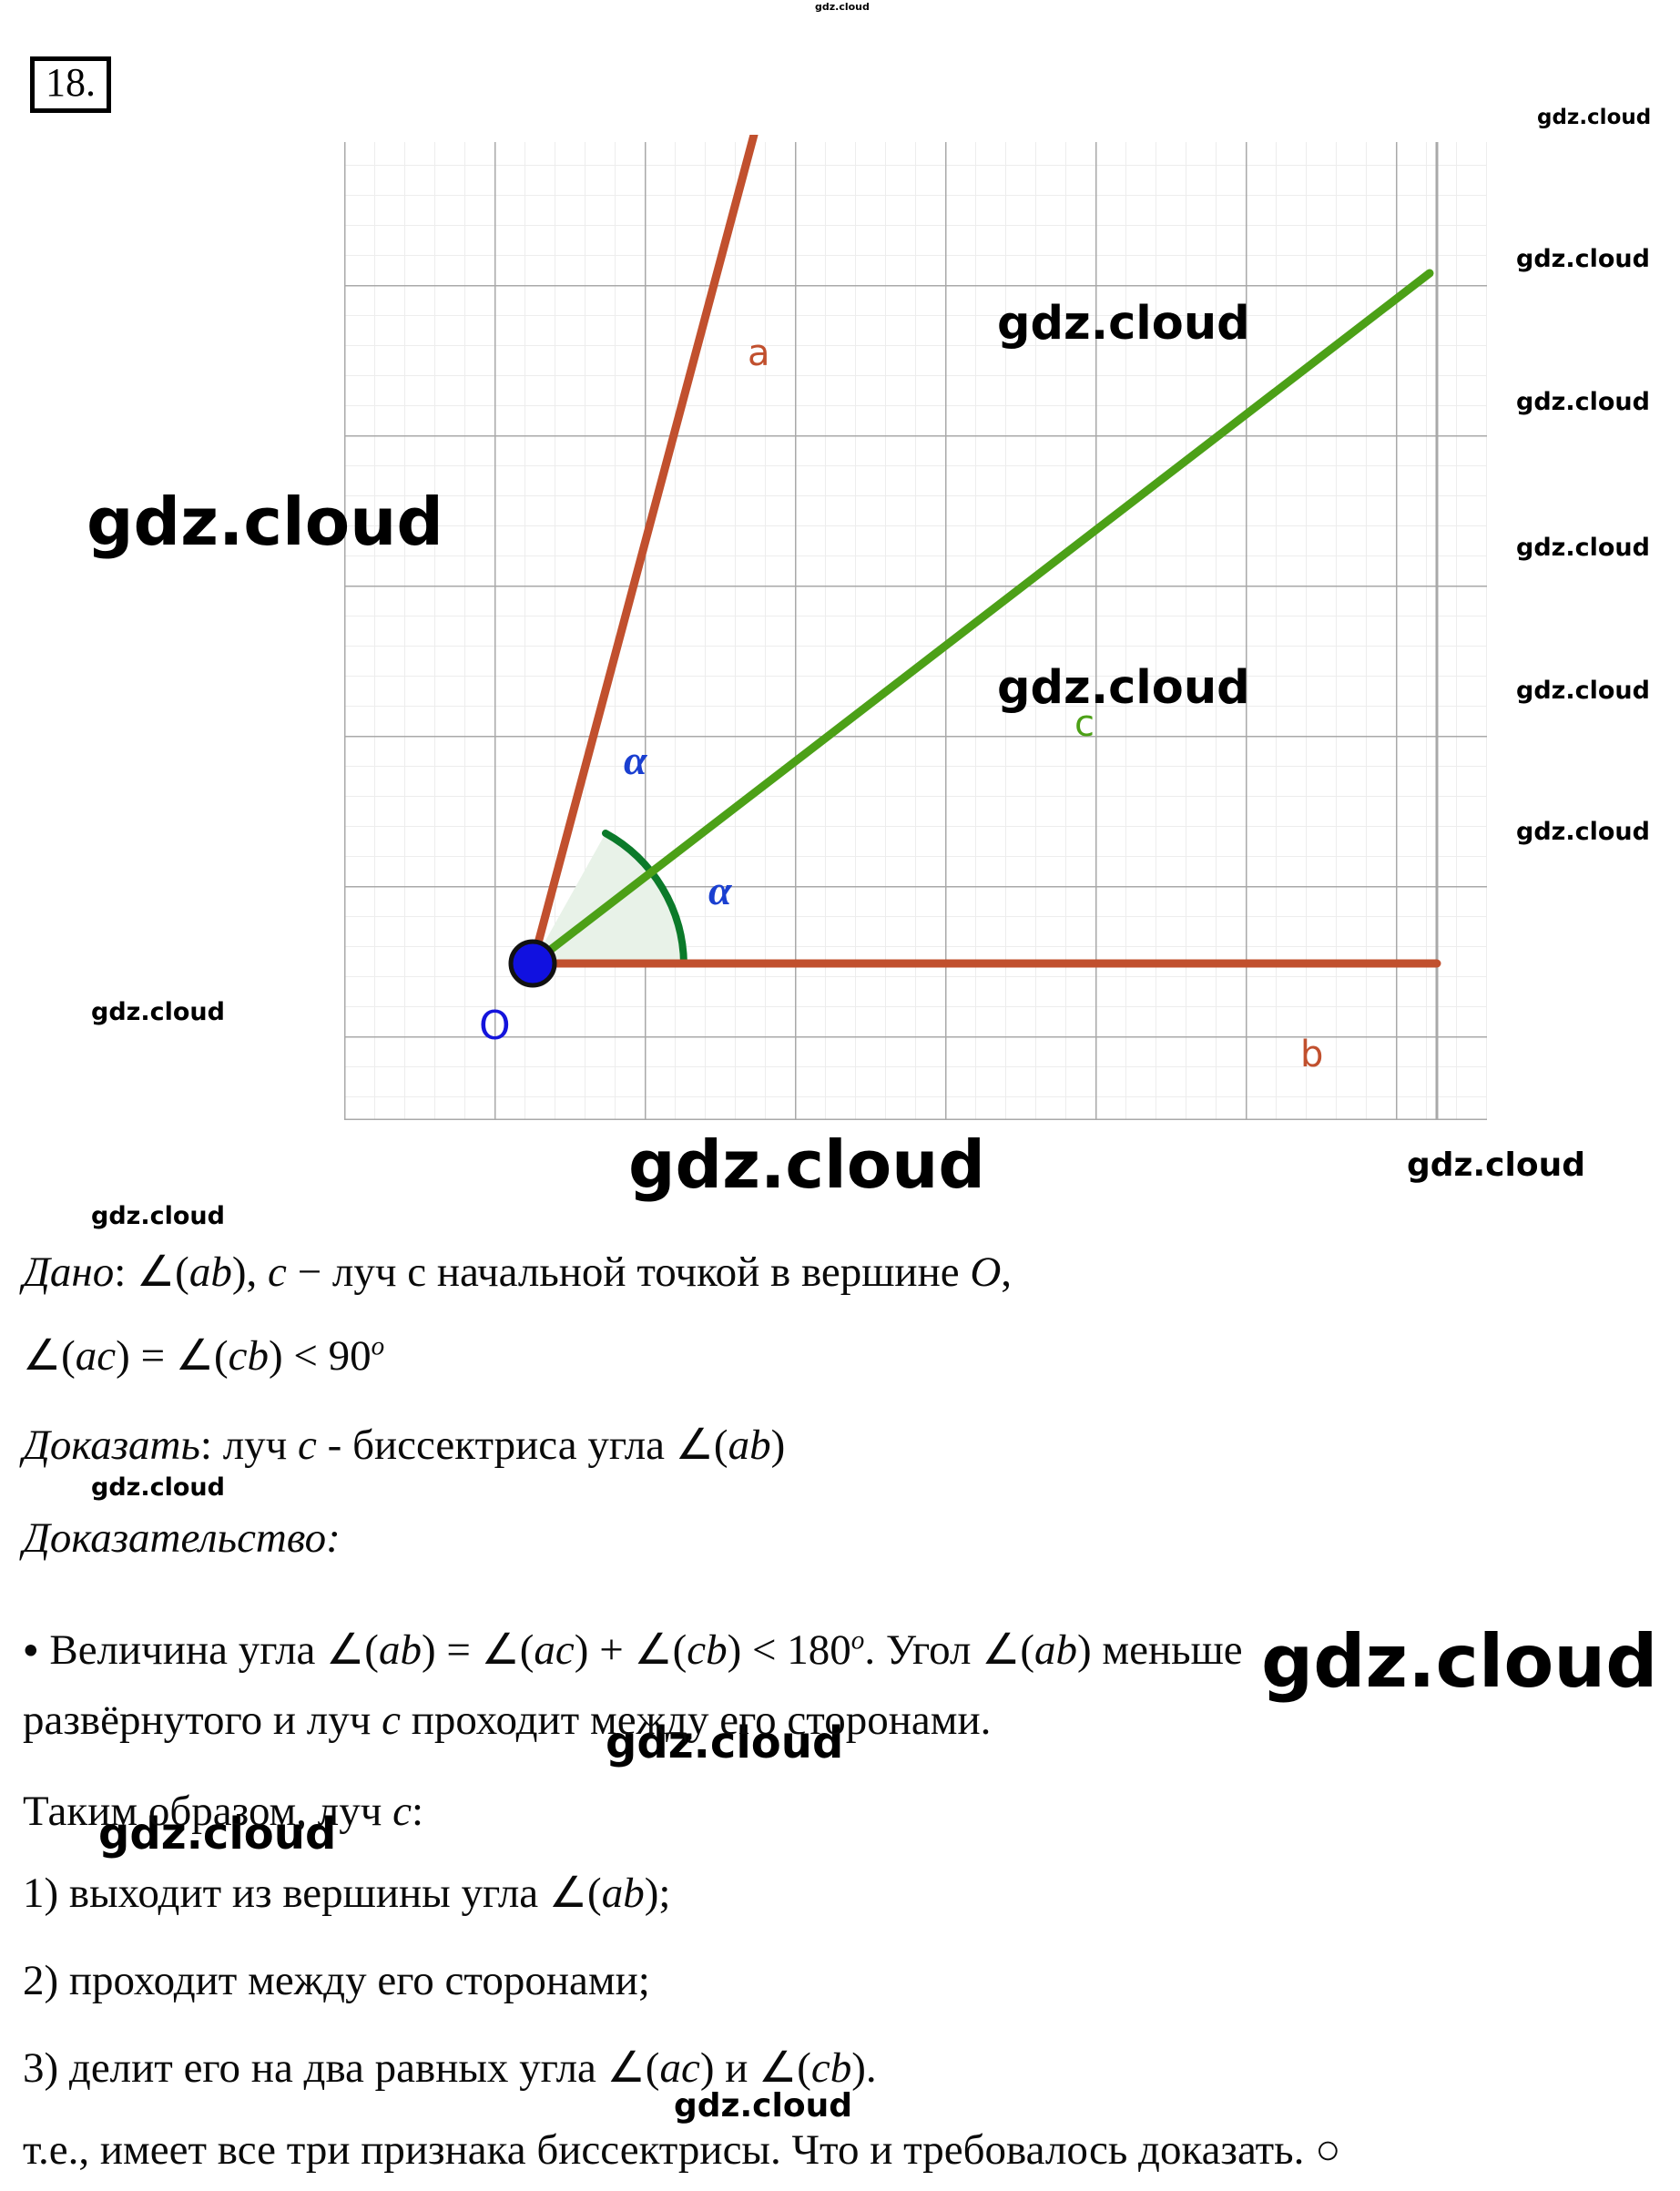 This screenshot has width=1680, height=2191. I want to click on thus-1: Таким образом, луч, so click(208, 1811).